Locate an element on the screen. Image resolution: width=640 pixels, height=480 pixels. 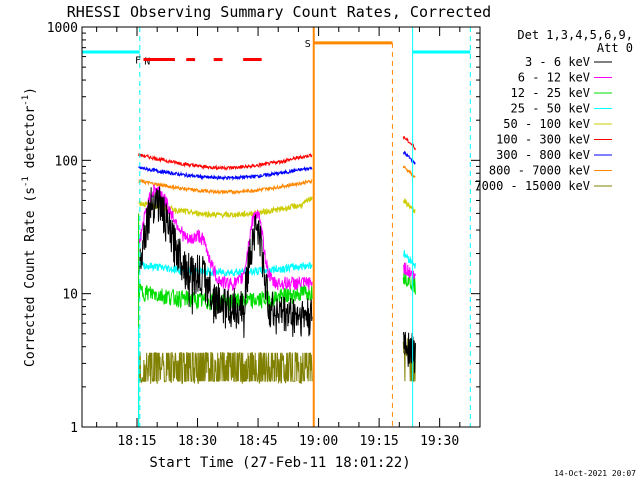
y-axis-label-end: ) is located at coordinates (30, 91).